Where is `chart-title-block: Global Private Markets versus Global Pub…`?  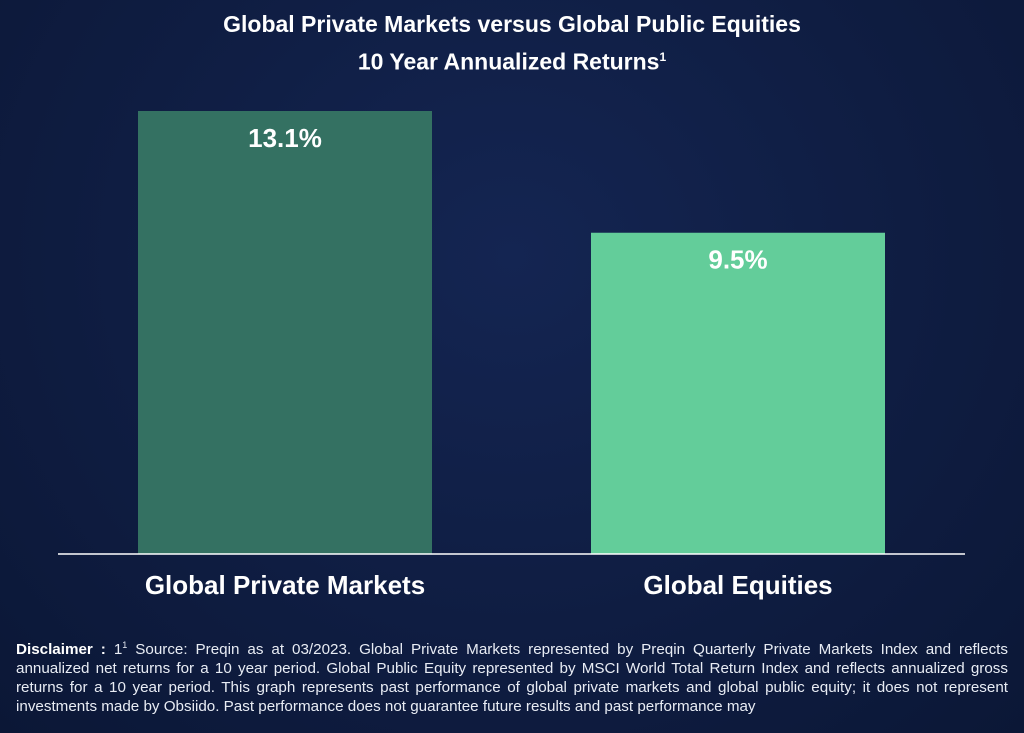 chart-title-block: Global Private Markets versus Global Pub… is located at coordinates (512, 43).